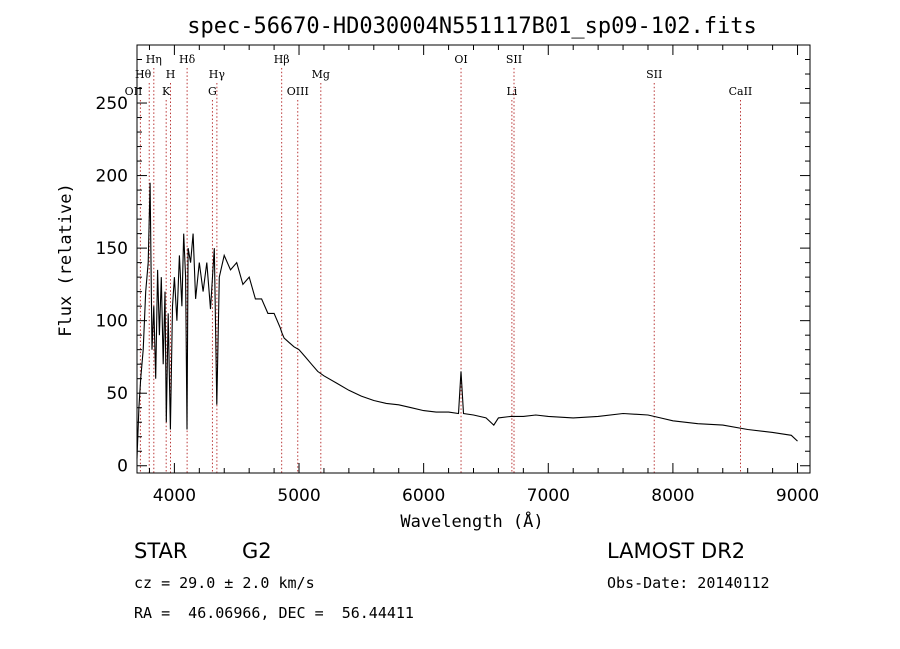 The width and height of the screenshot is (900, 649). I want to click on x-tick-label: 6000, so click(423, 496).